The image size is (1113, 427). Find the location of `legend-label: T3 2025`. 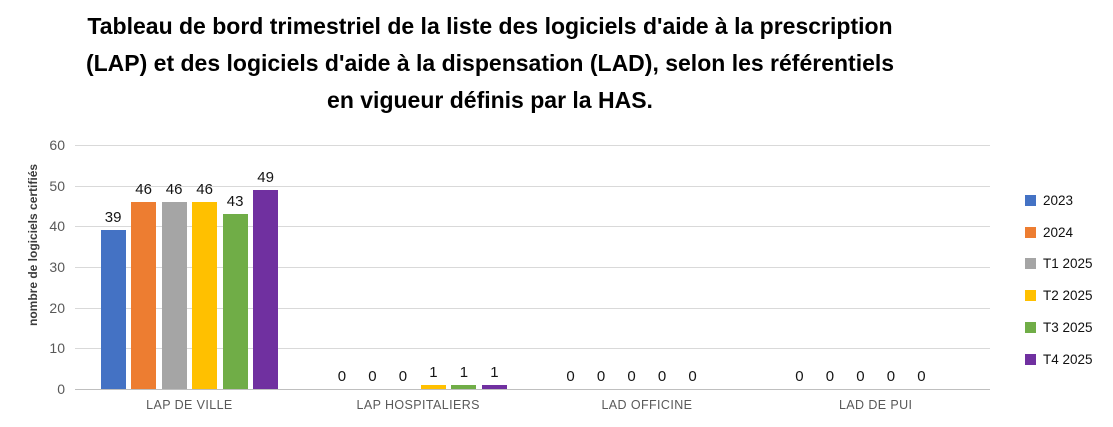

legend-label: T3 2025 is located at coordinates (1068, 327).